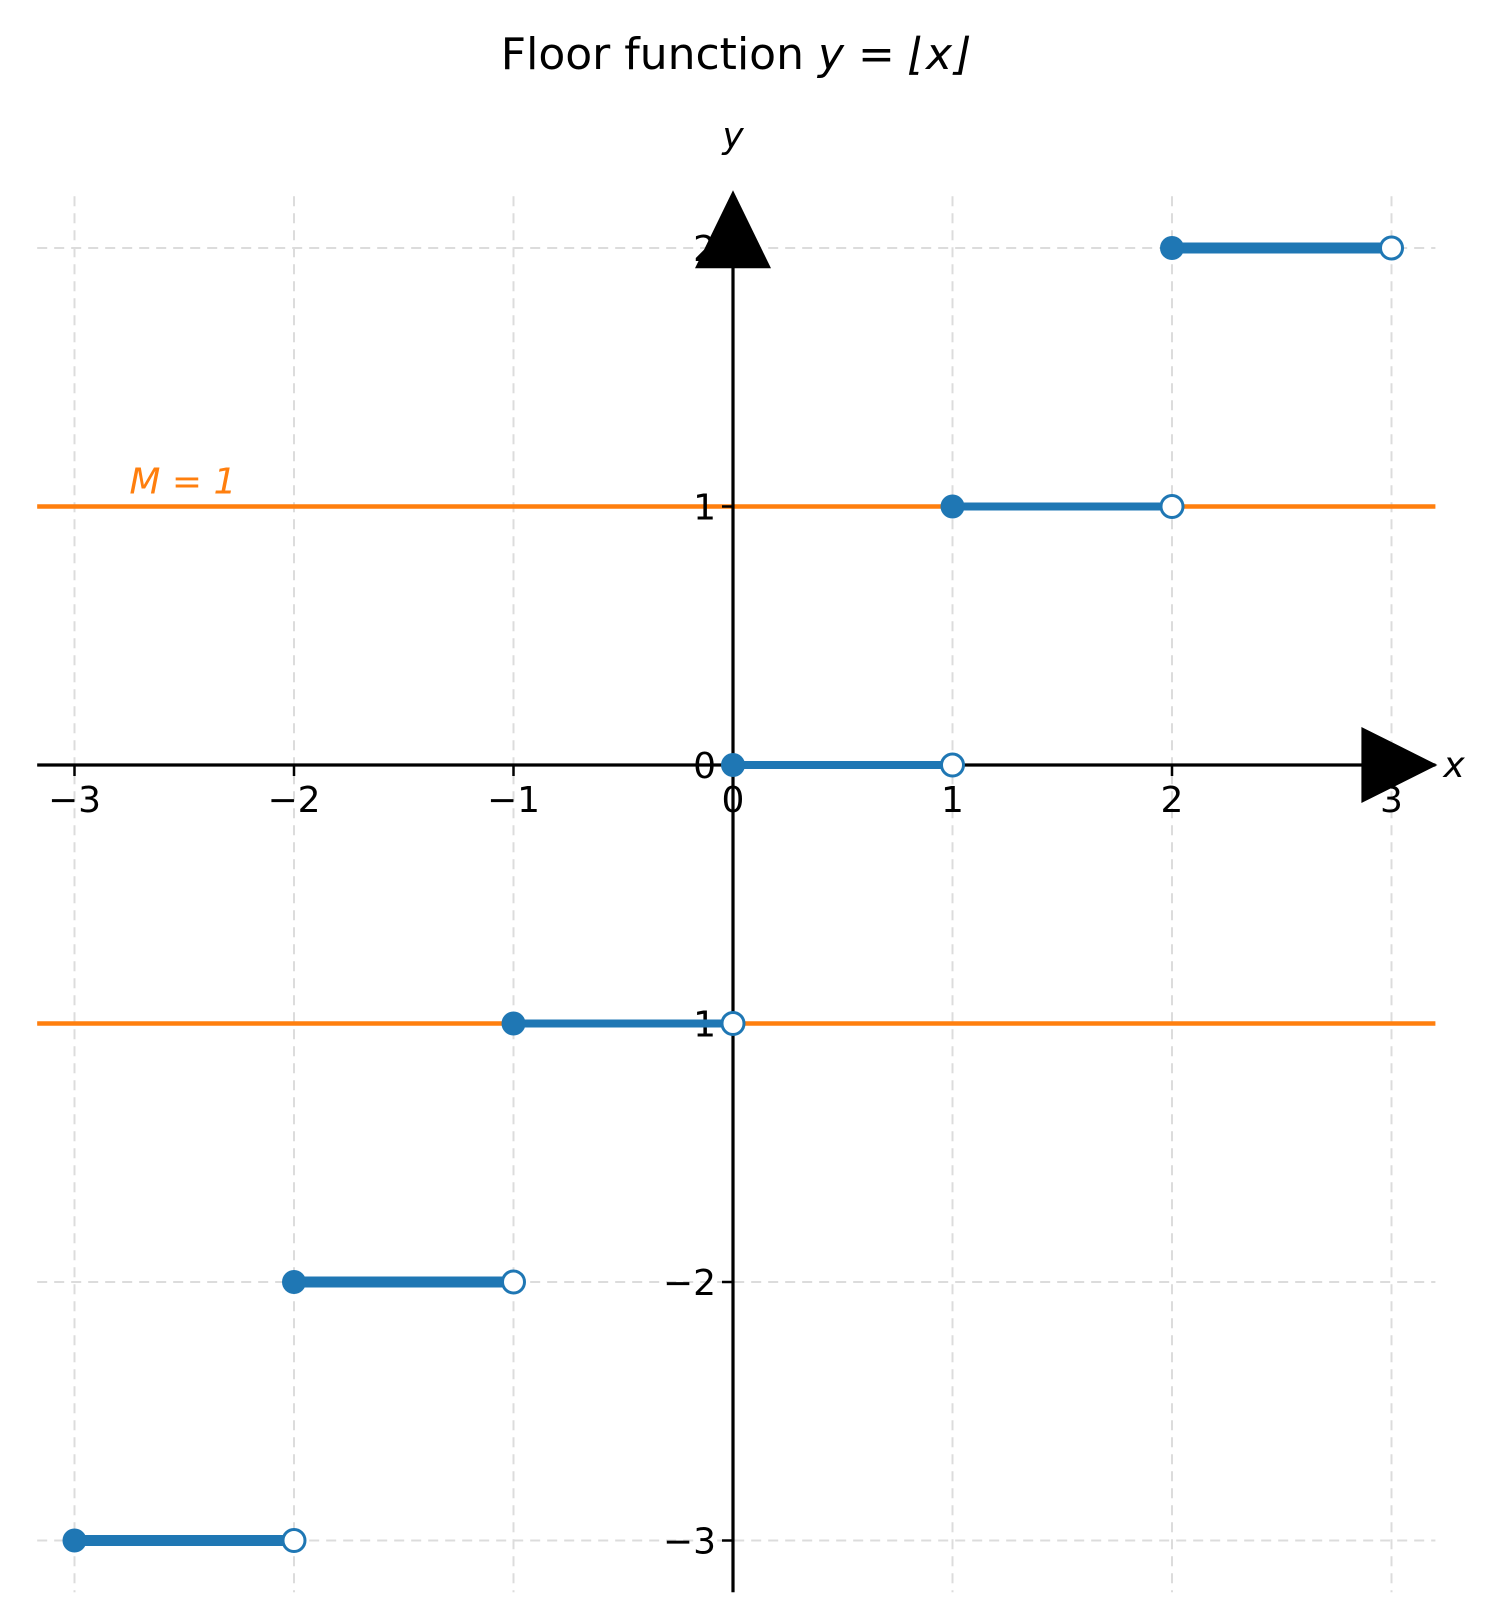  Describe the element at coordinates (1453, 765) in the screenshot. I see `x-axis-label: x` at that location.